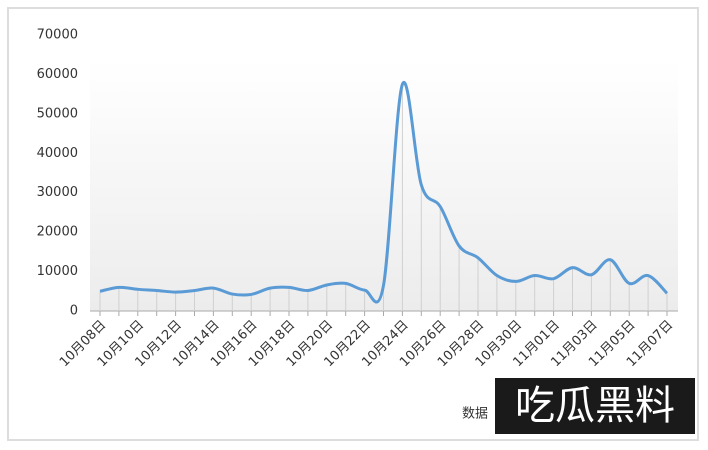 The image size is (708, 450). What do you see at coordinates (57, 35) in the screenshot?
I see `y-tick-label: 70000` at bounding box center [57, 35].